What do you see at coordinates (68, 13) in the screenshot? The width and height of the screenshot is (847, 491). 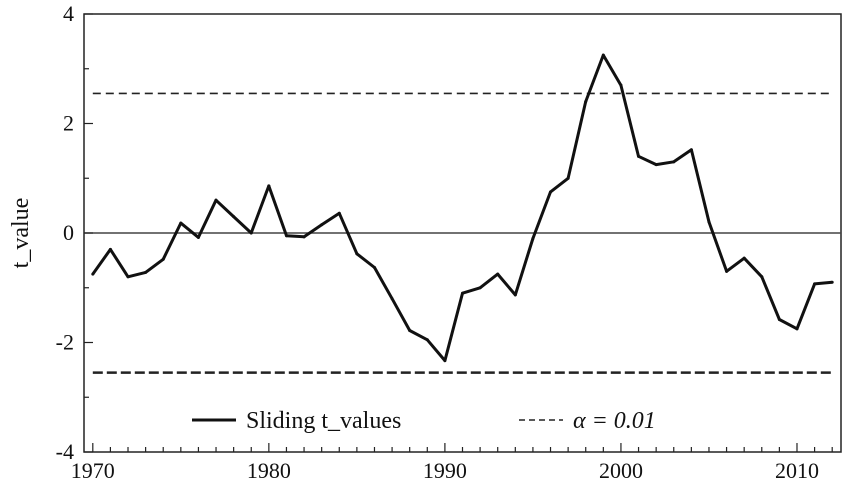 I see `y-tick-label: 4` at bounding box center [68, 13].